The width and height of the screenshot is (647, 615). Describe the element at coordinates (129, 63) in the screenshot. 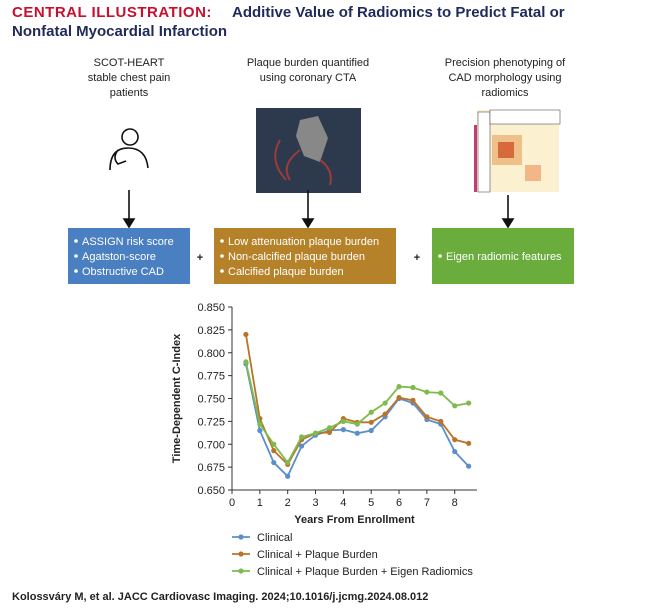

I see `column-caption: SCOT-HEART` at that location.